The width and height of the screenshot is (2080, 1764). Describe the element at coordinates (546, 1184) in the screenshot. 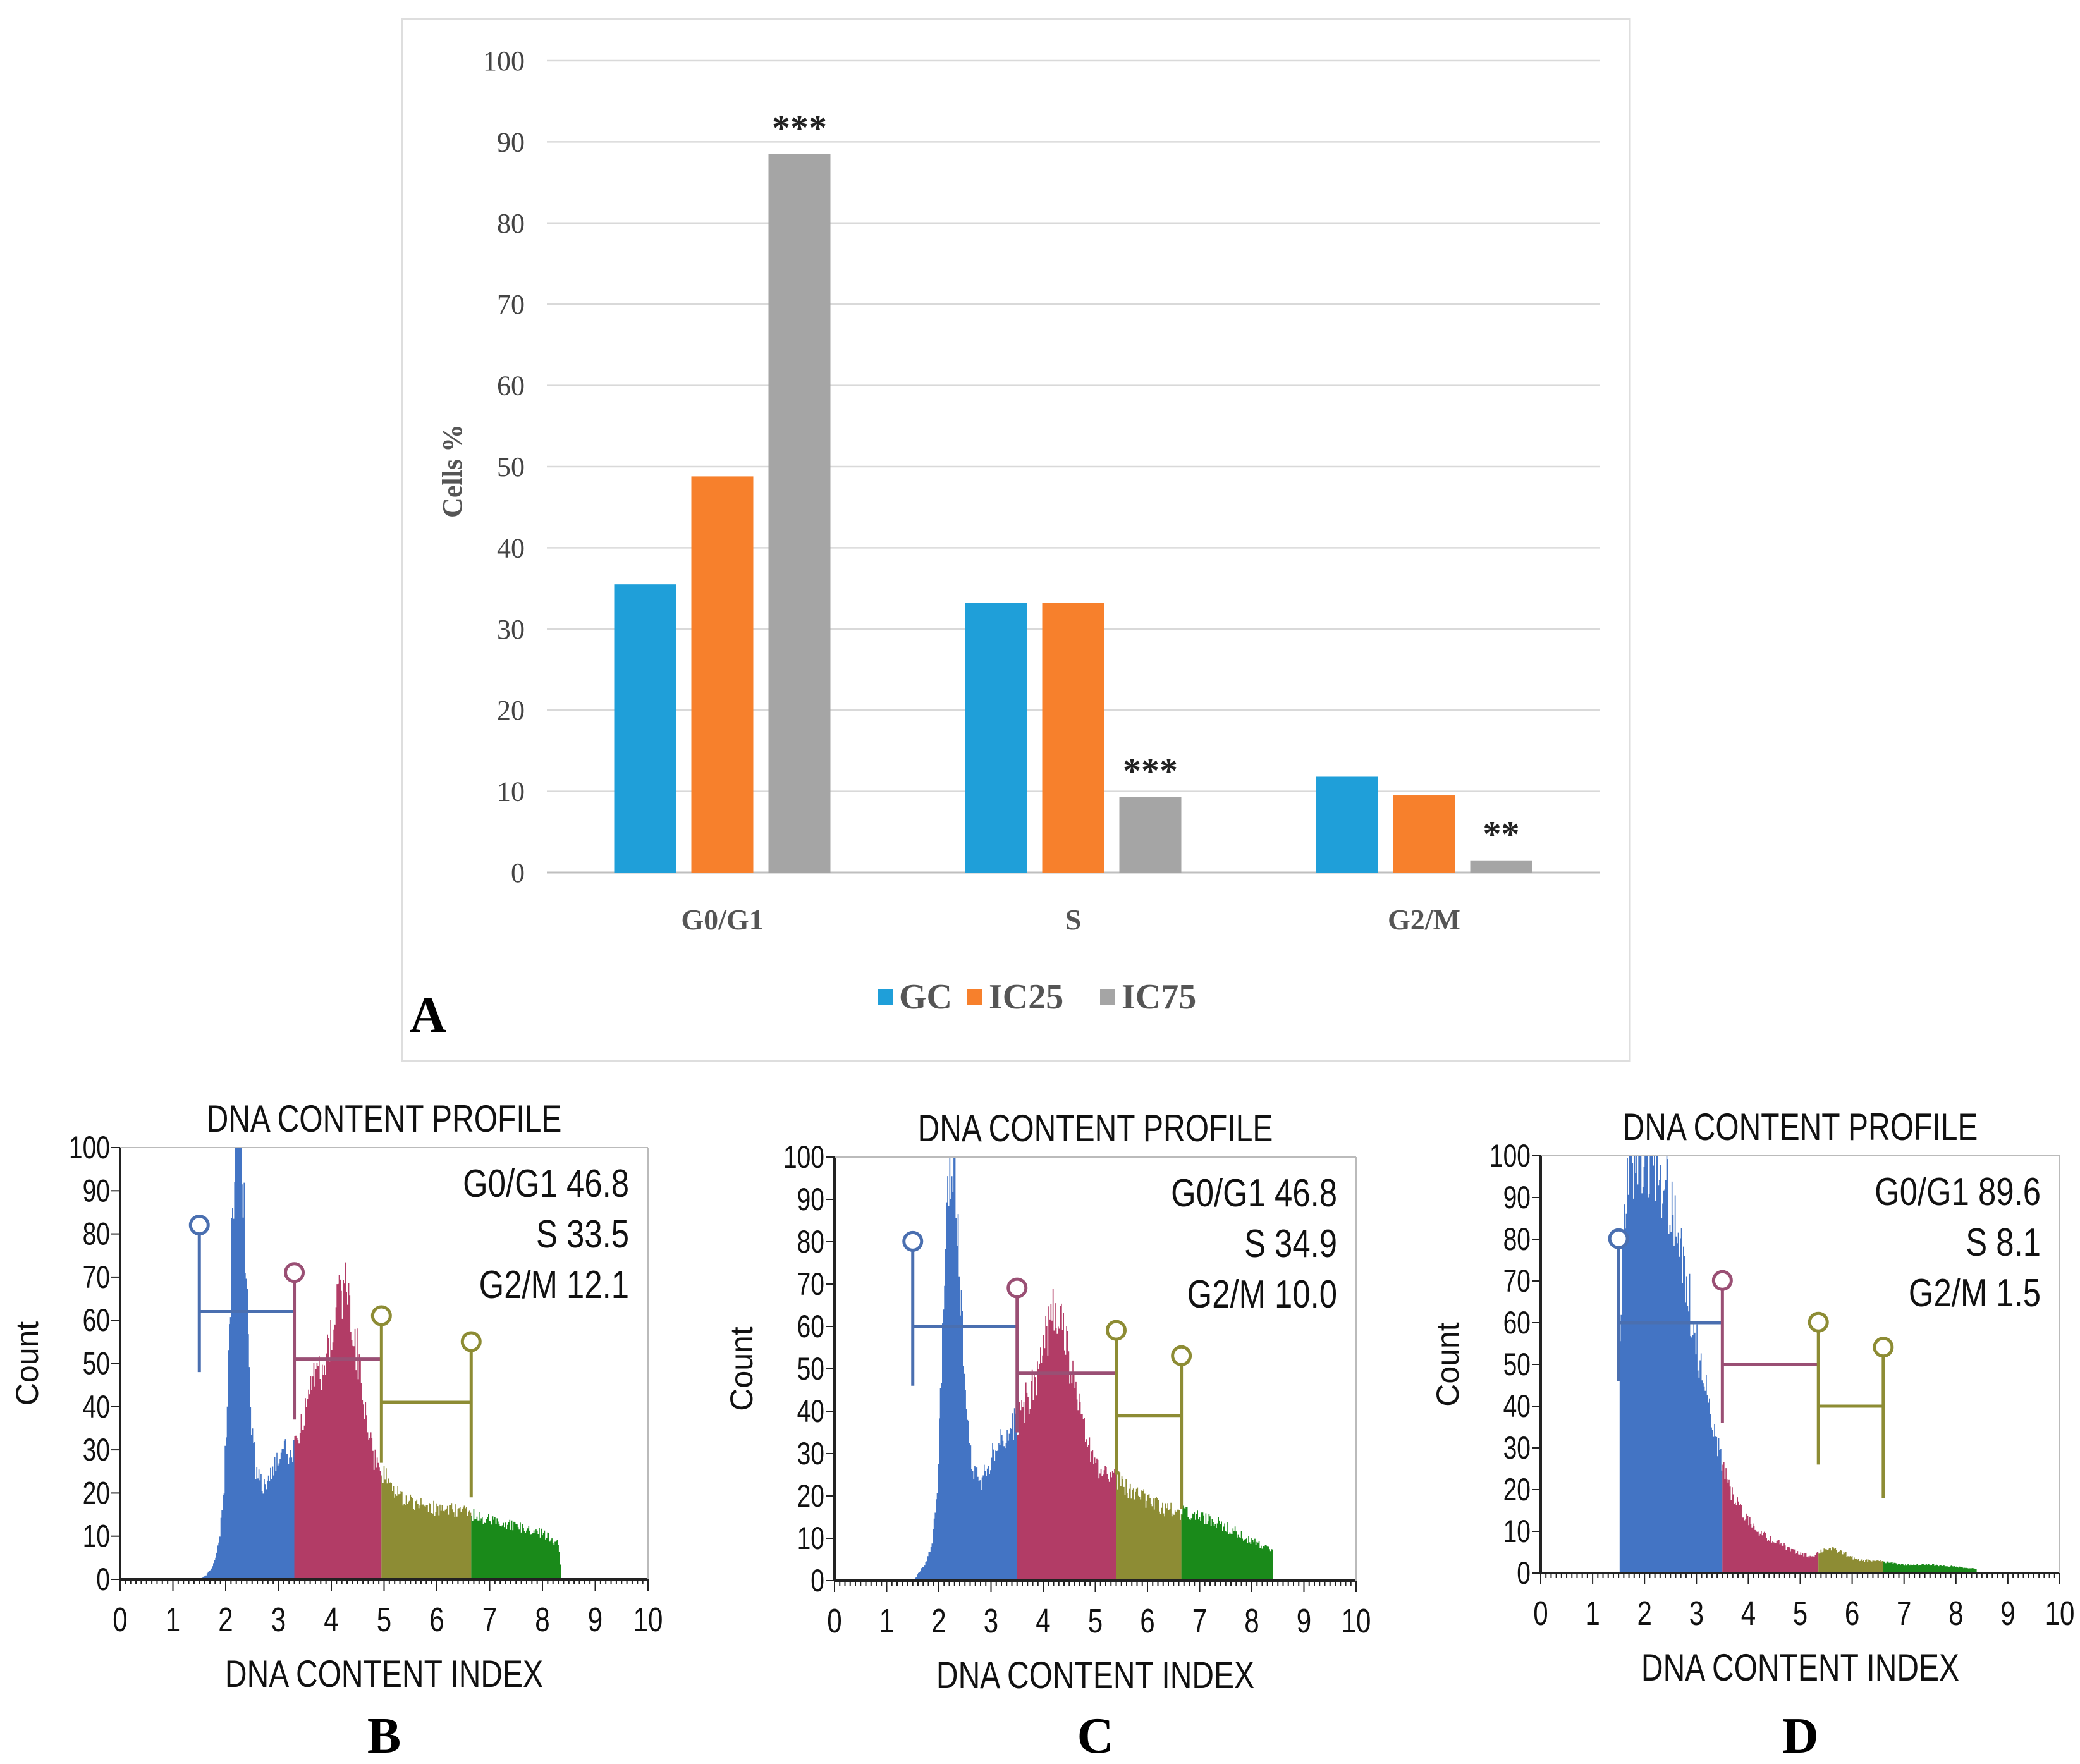

I see `stat-label: G0/G1 46.8` at that location.